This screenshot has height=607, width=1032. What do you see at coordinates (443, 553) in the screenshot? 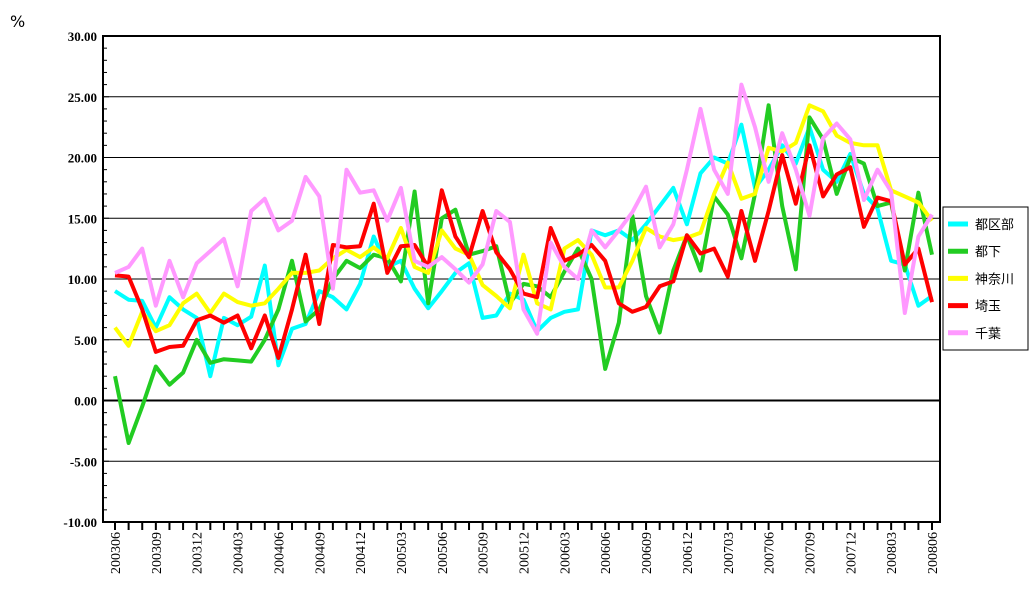
I see `x-tick-label: 200506` at bounding box center [443, 553].